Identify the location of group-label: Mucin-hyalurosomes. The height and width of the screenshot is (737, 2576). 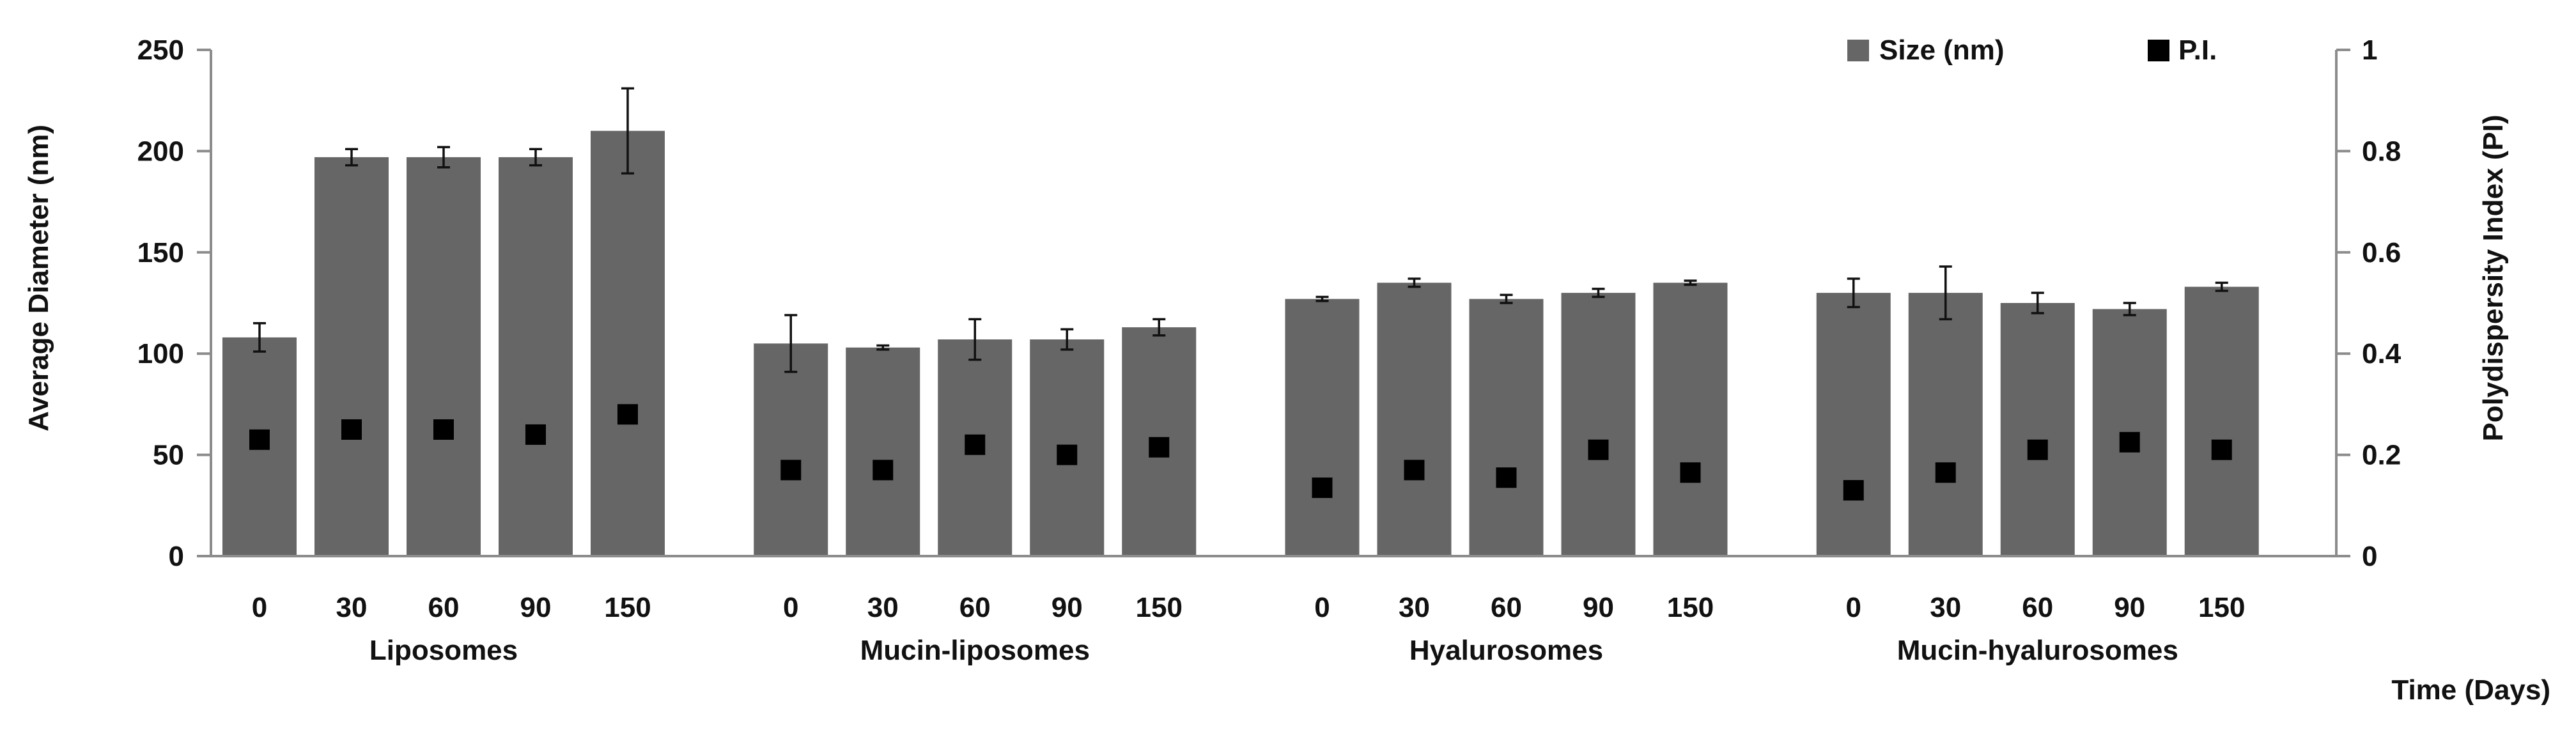
(2038, 651).